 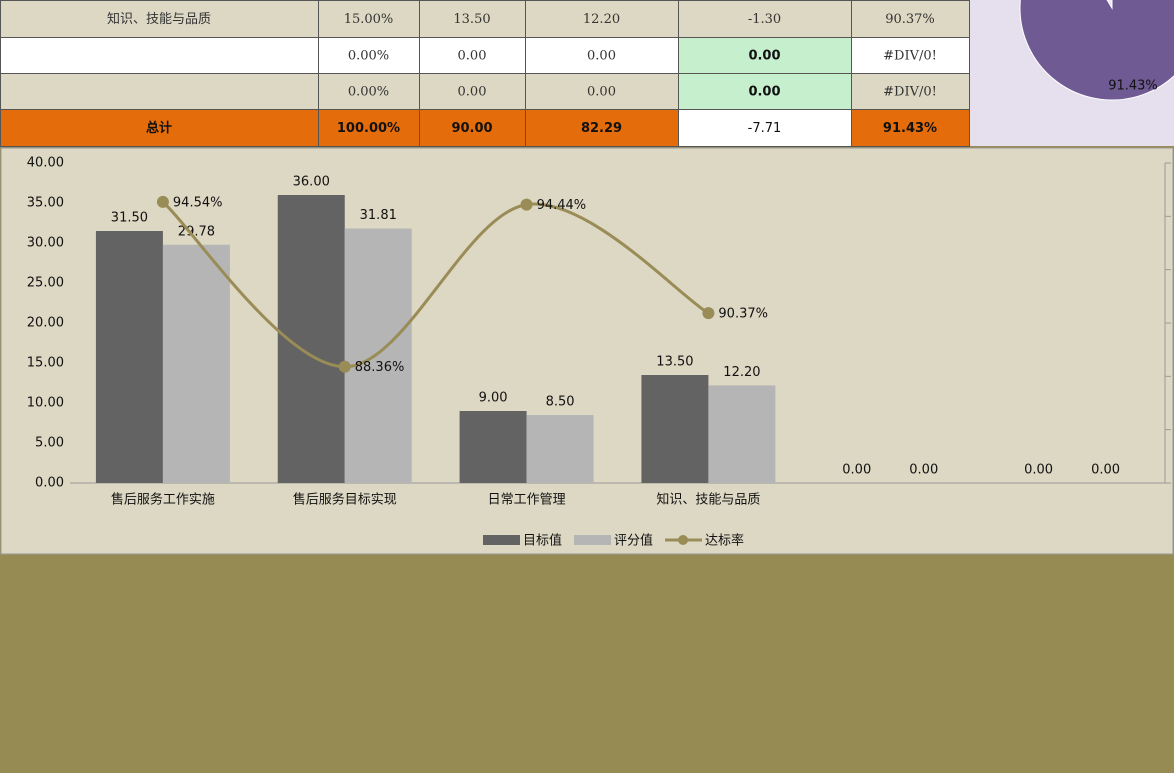 I want to click on y-tick-label: 30.00, so click(x=45, y=243).